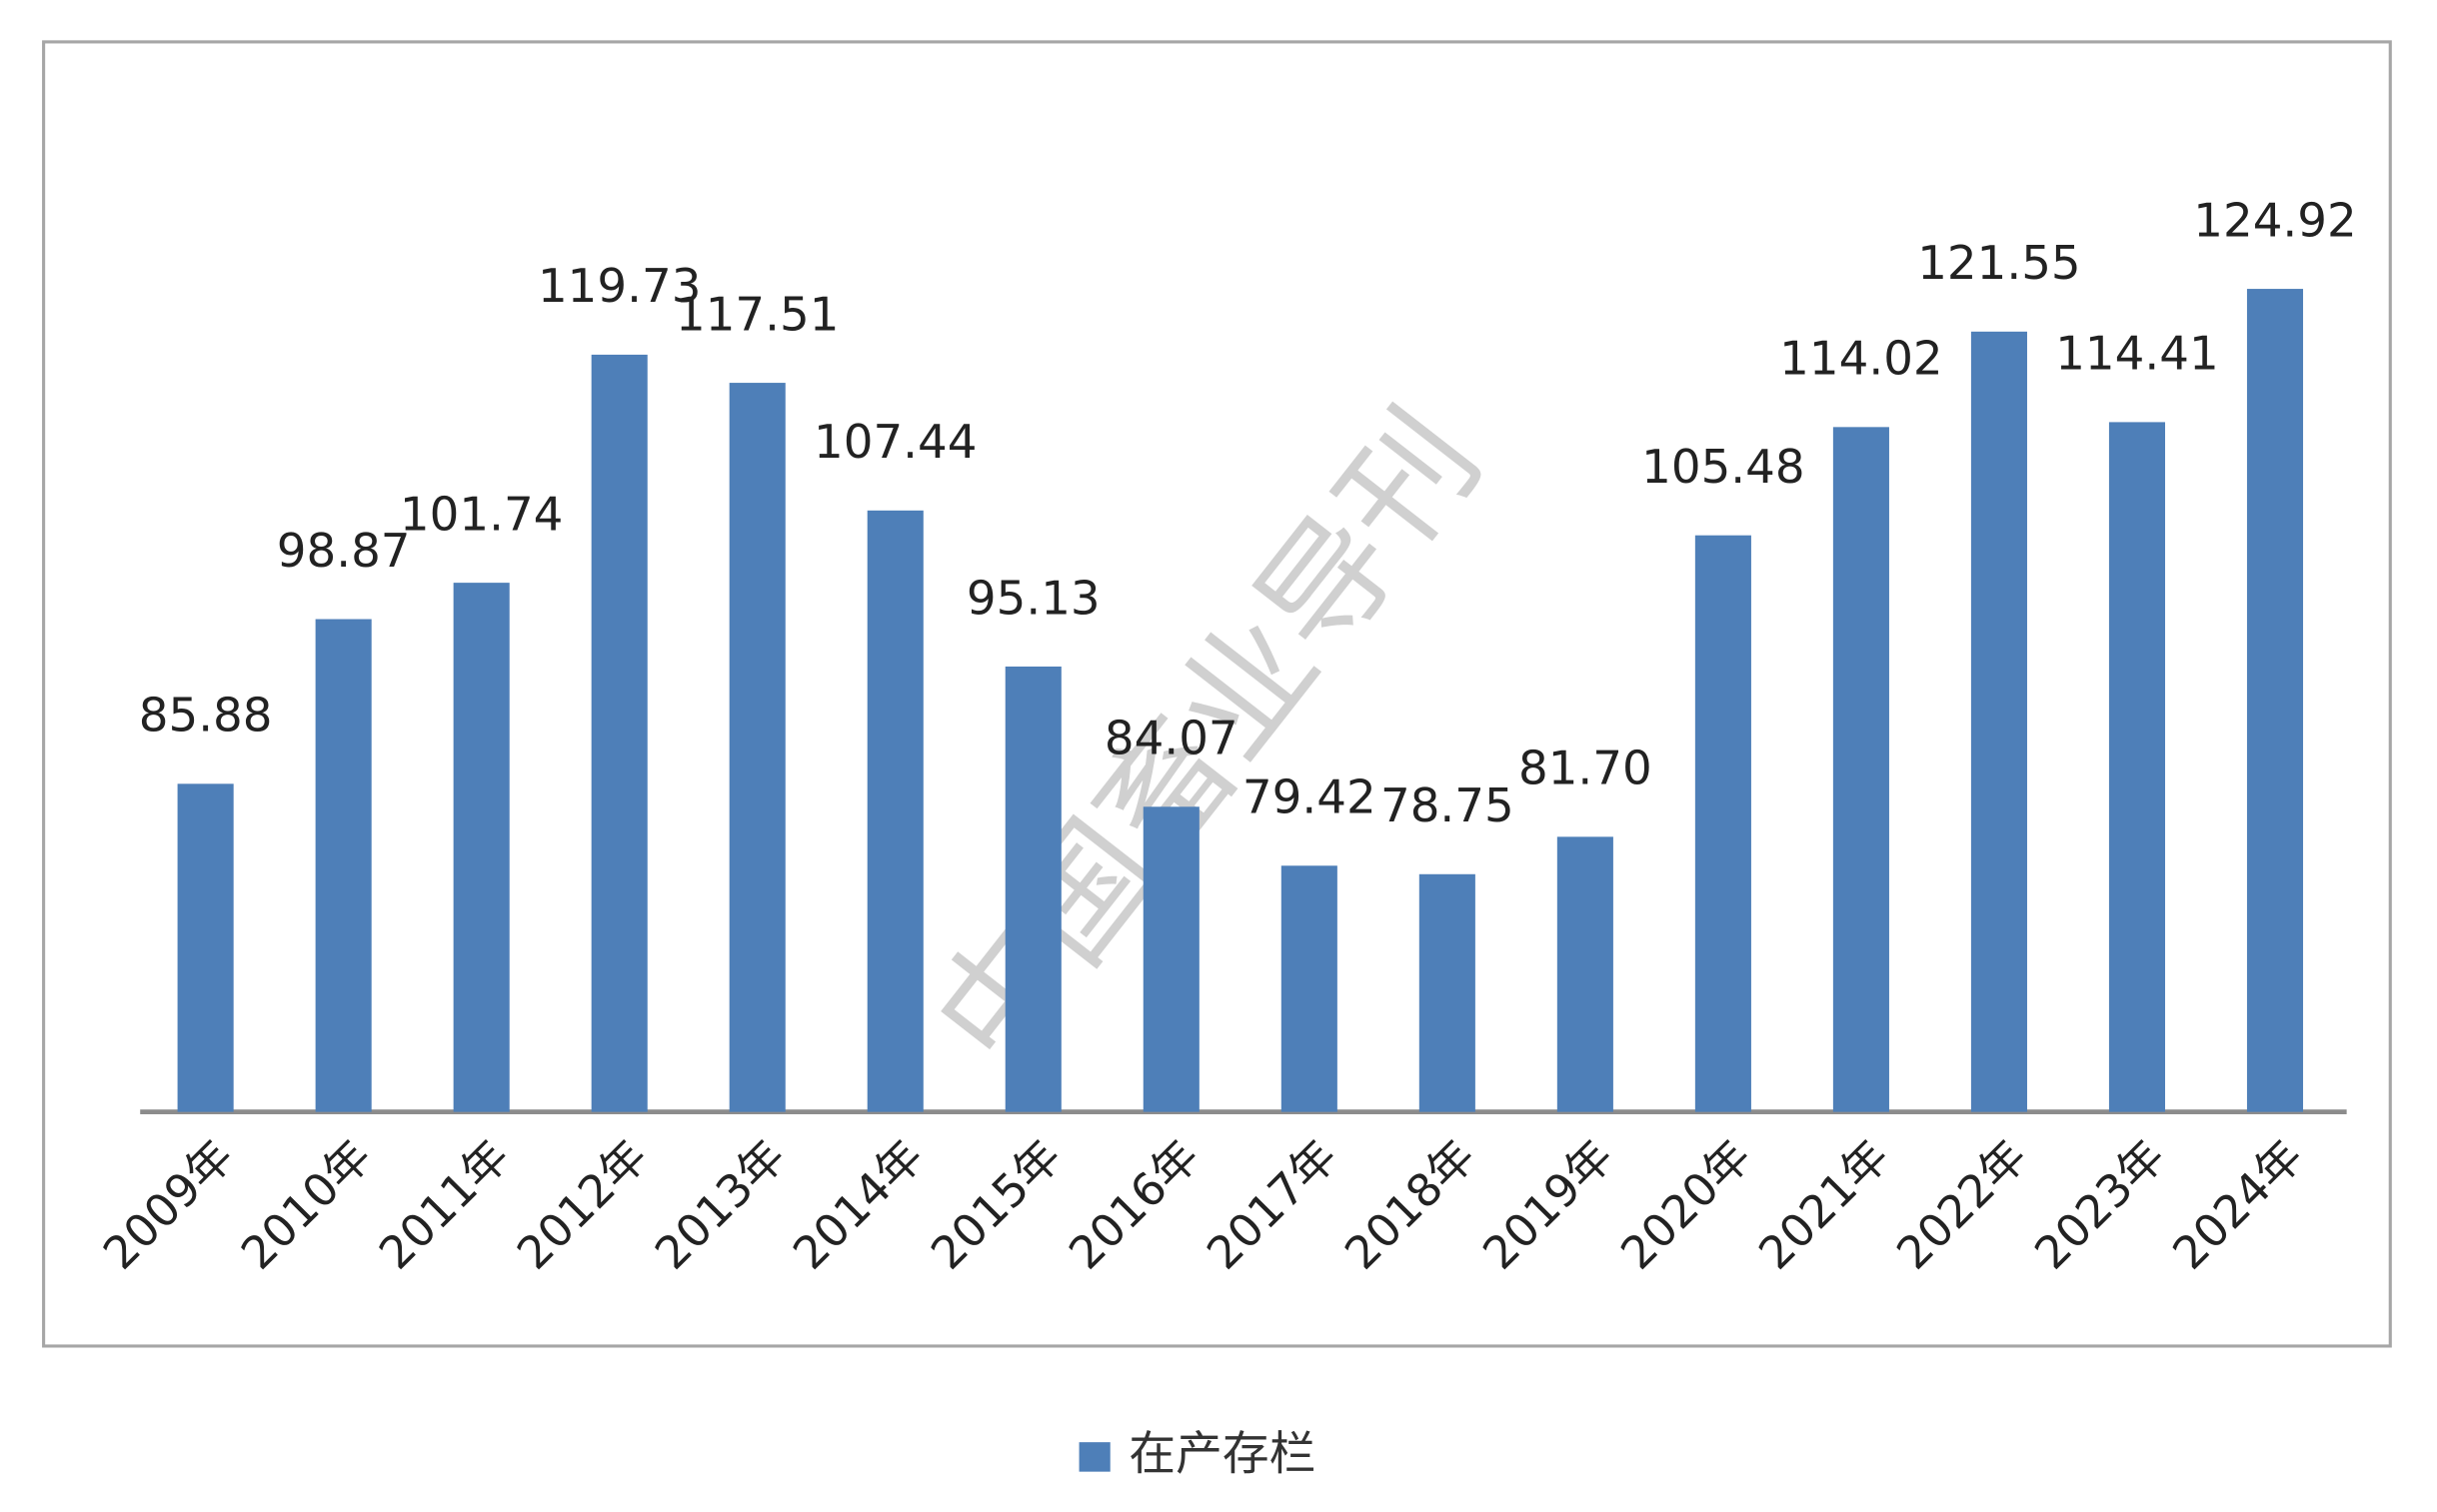 The width and height of the screenshot is (2437, 1512). I want to click on data-label: 95.13, so click(1034, 598).